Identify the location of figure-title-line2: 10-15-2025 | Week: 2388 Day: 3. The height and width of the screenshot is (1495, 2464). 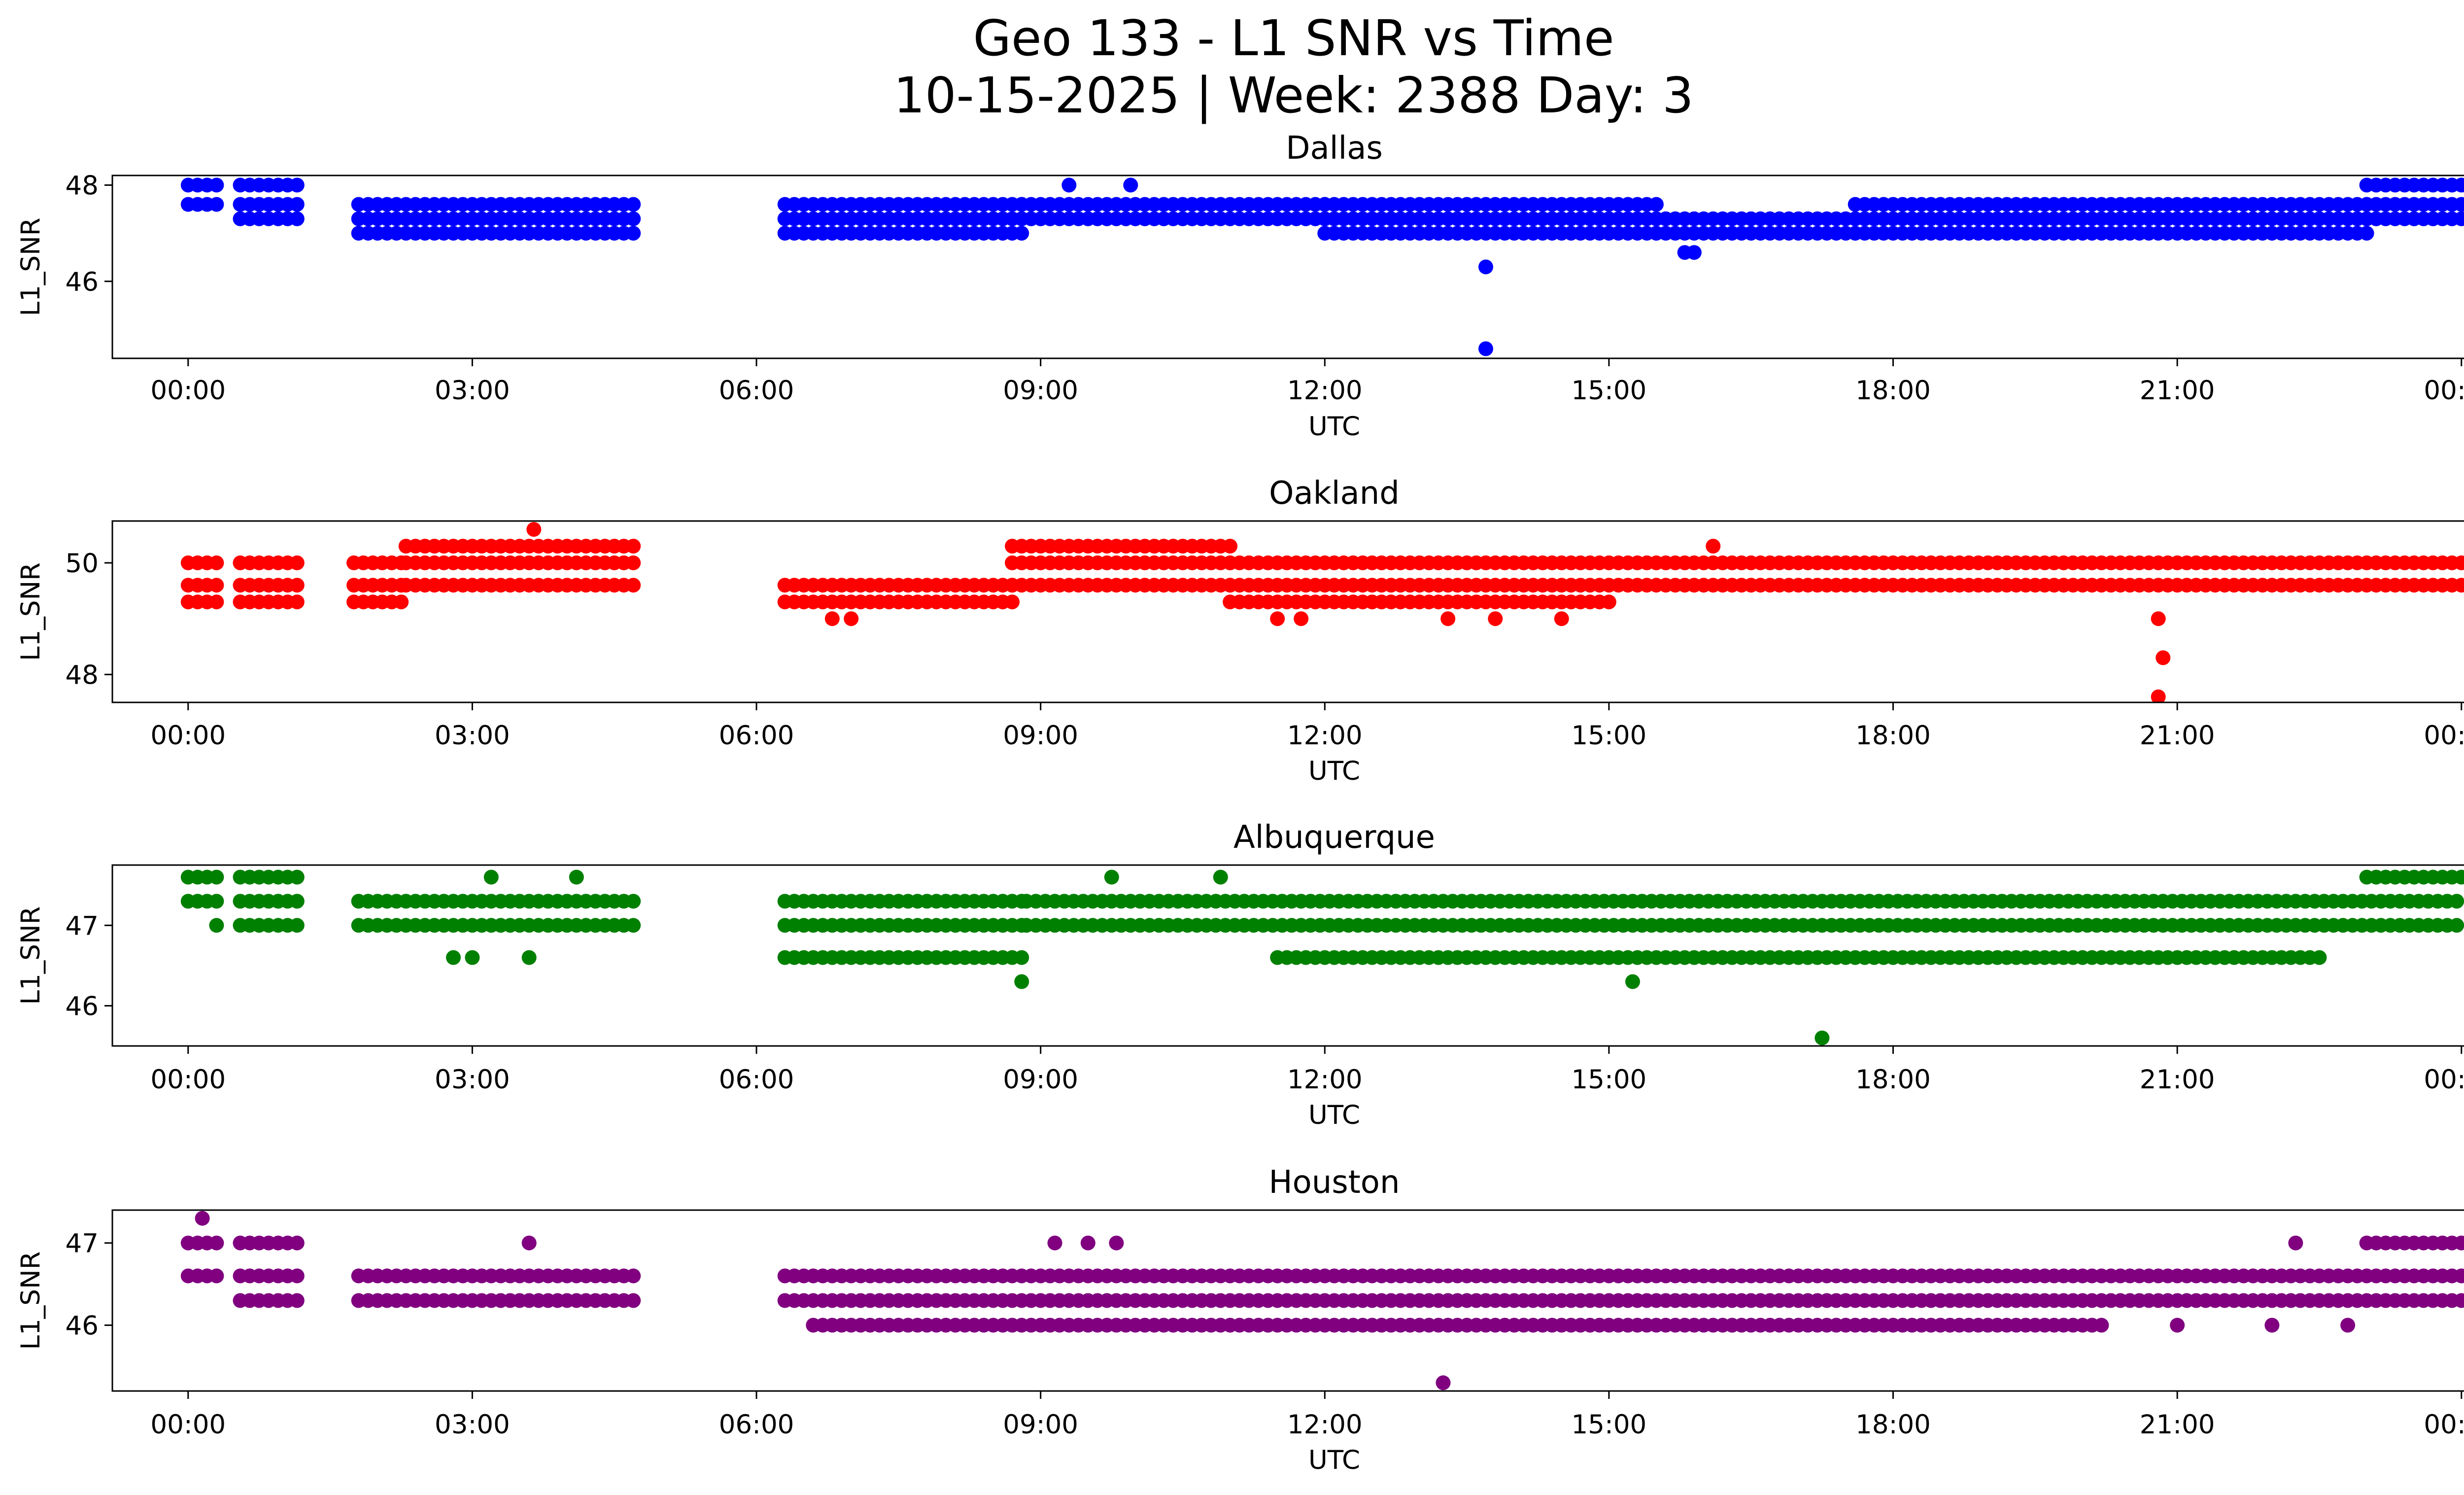
(1293, 95).